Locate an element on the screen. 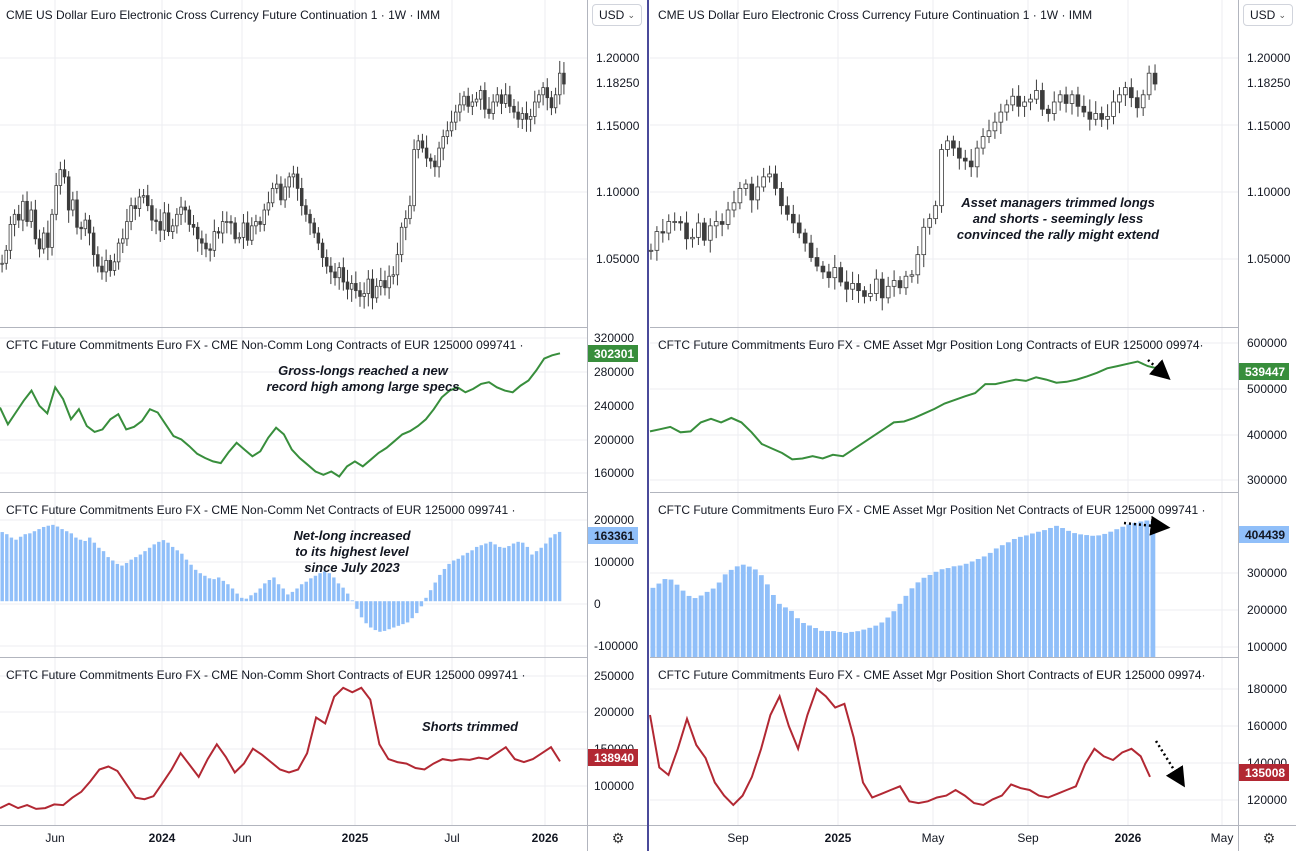  left-net-tick: -100000 is located at coordinates (616, 646).